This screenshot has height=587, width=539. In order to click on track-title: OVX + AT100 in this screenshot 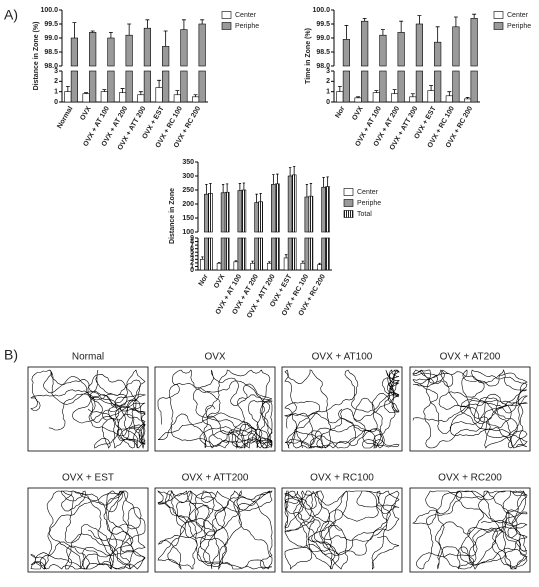, I will do `click(342, 357)`.